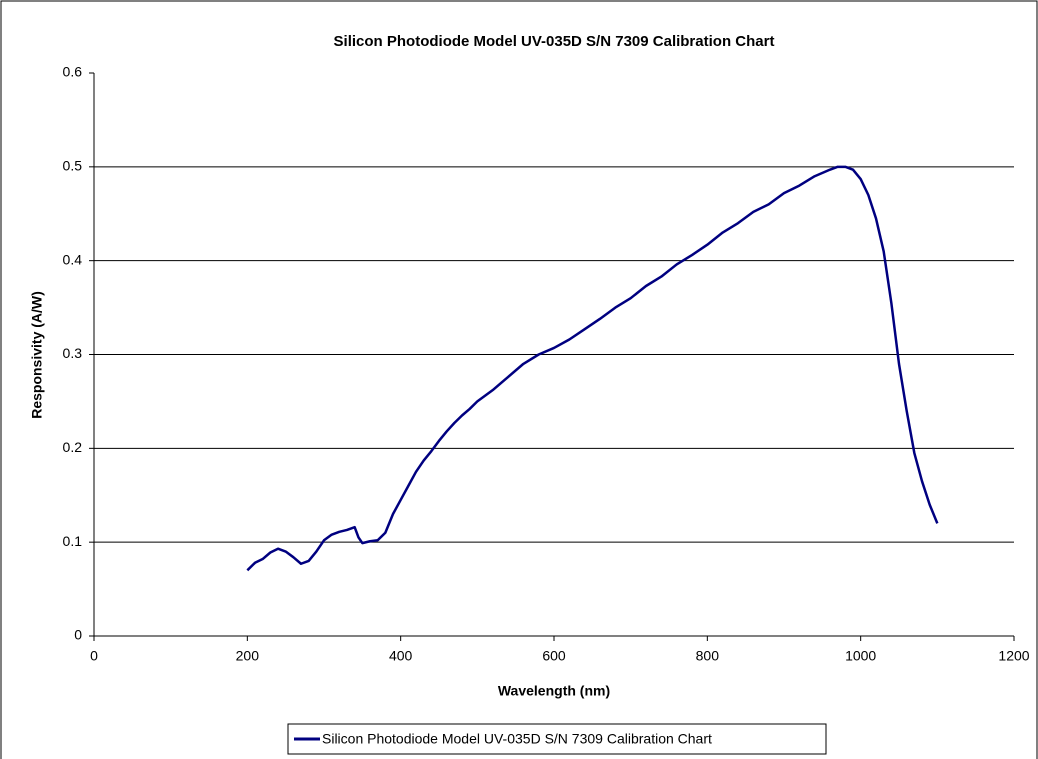 The image size is (1038, 759). I want to click on y-tick-label: 0.2, so click(73, 447).